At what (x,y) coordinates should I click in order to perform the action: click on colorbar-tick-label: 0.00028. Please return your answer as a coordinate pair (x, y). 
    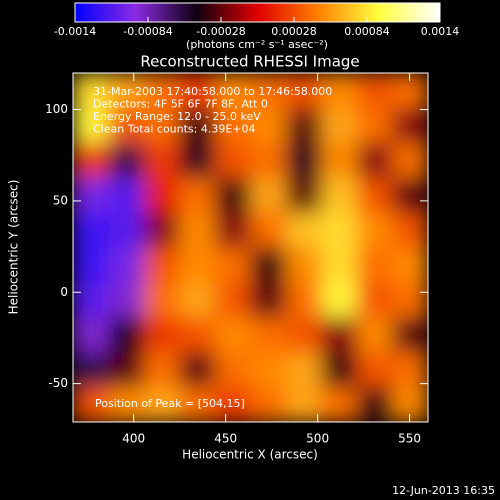
    Looking at the image, I should click on (294, 31).